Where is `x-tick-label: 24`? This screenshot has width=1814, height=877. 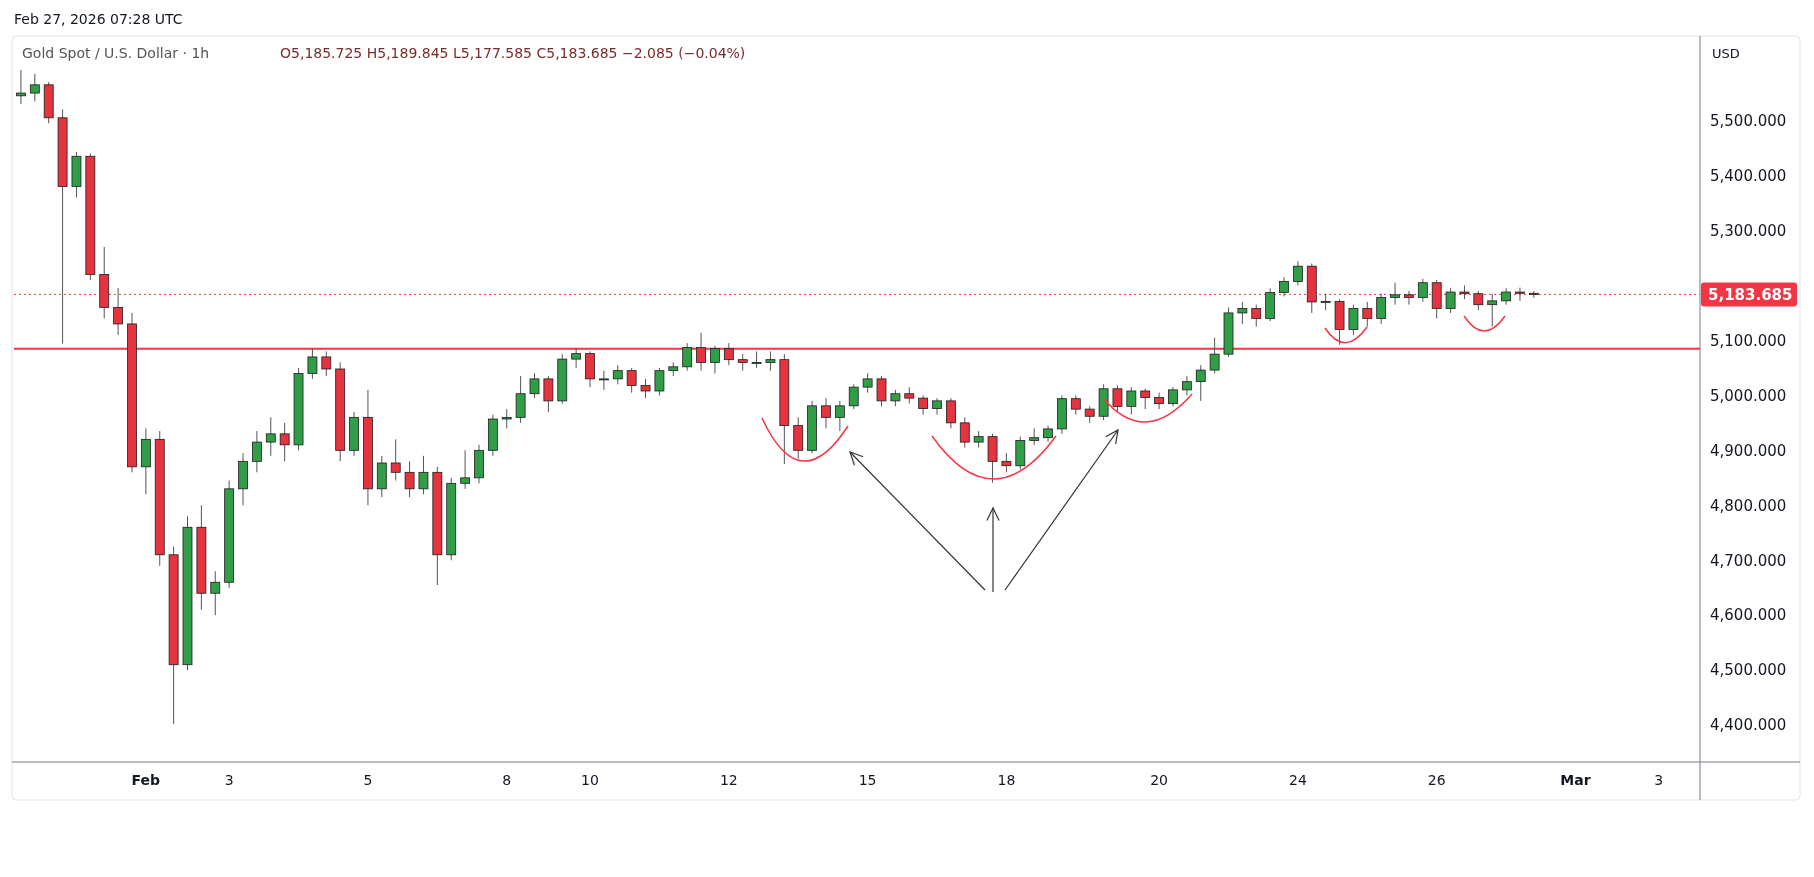
x-tick-label: 24 is located at coordinates (1297, 780).